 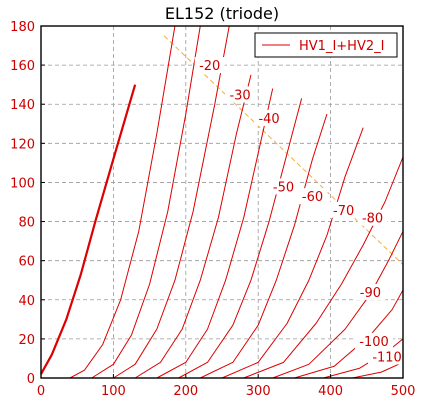 I want to click on curve-label: -50, so click(x=283, y=187).